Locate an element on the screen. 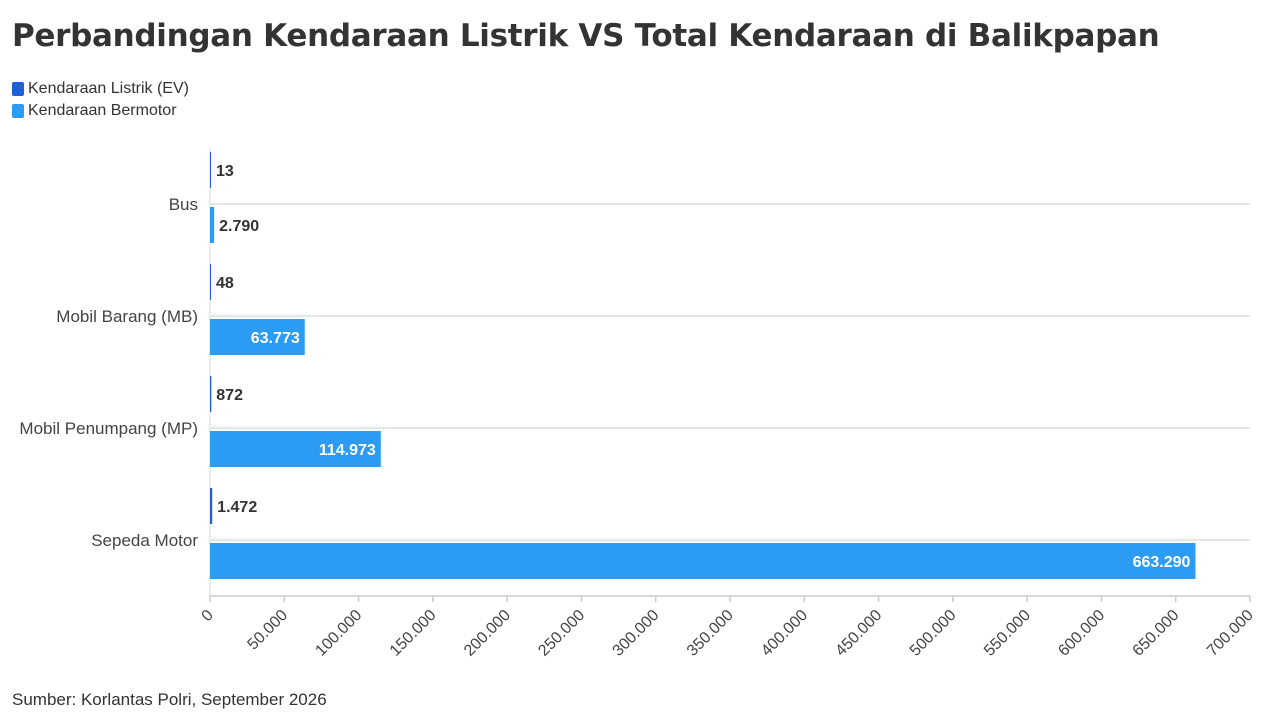 This screenshot has height=723, width=1280. data-label-ev: 13 is located at coordinates (225, 171).